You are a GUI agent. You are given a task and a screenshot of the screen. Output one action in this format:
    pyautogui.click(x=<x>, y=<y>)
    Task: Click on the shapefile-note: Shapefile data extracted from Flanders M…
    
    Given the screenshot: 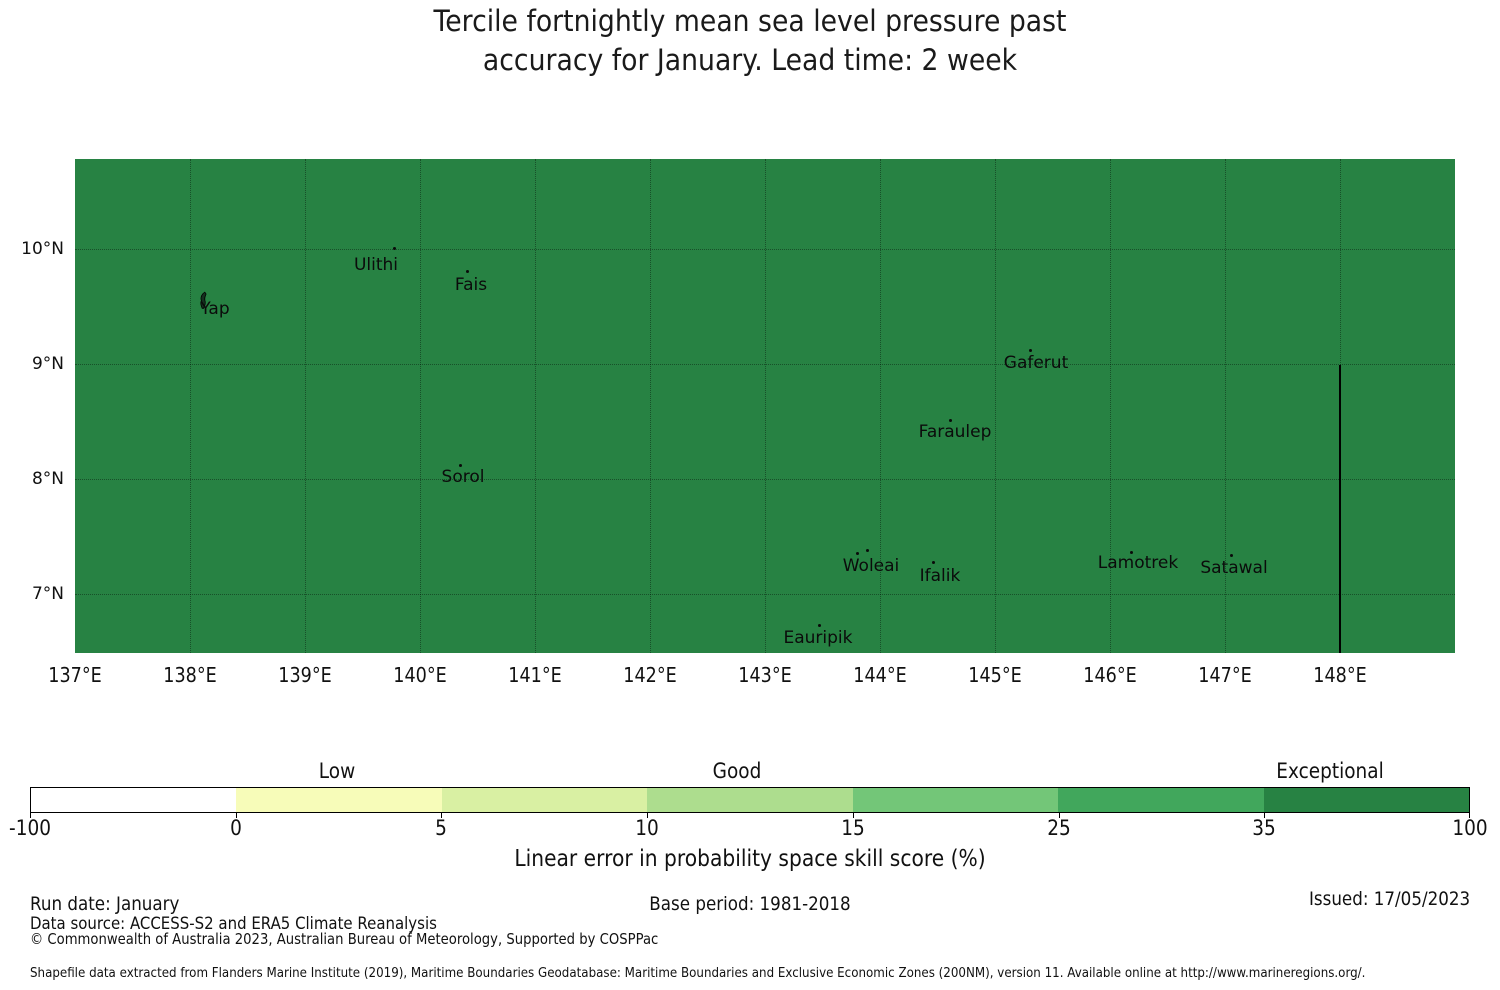 What is the action you would take?
    pyautogui.click(x=698, y=973)
    